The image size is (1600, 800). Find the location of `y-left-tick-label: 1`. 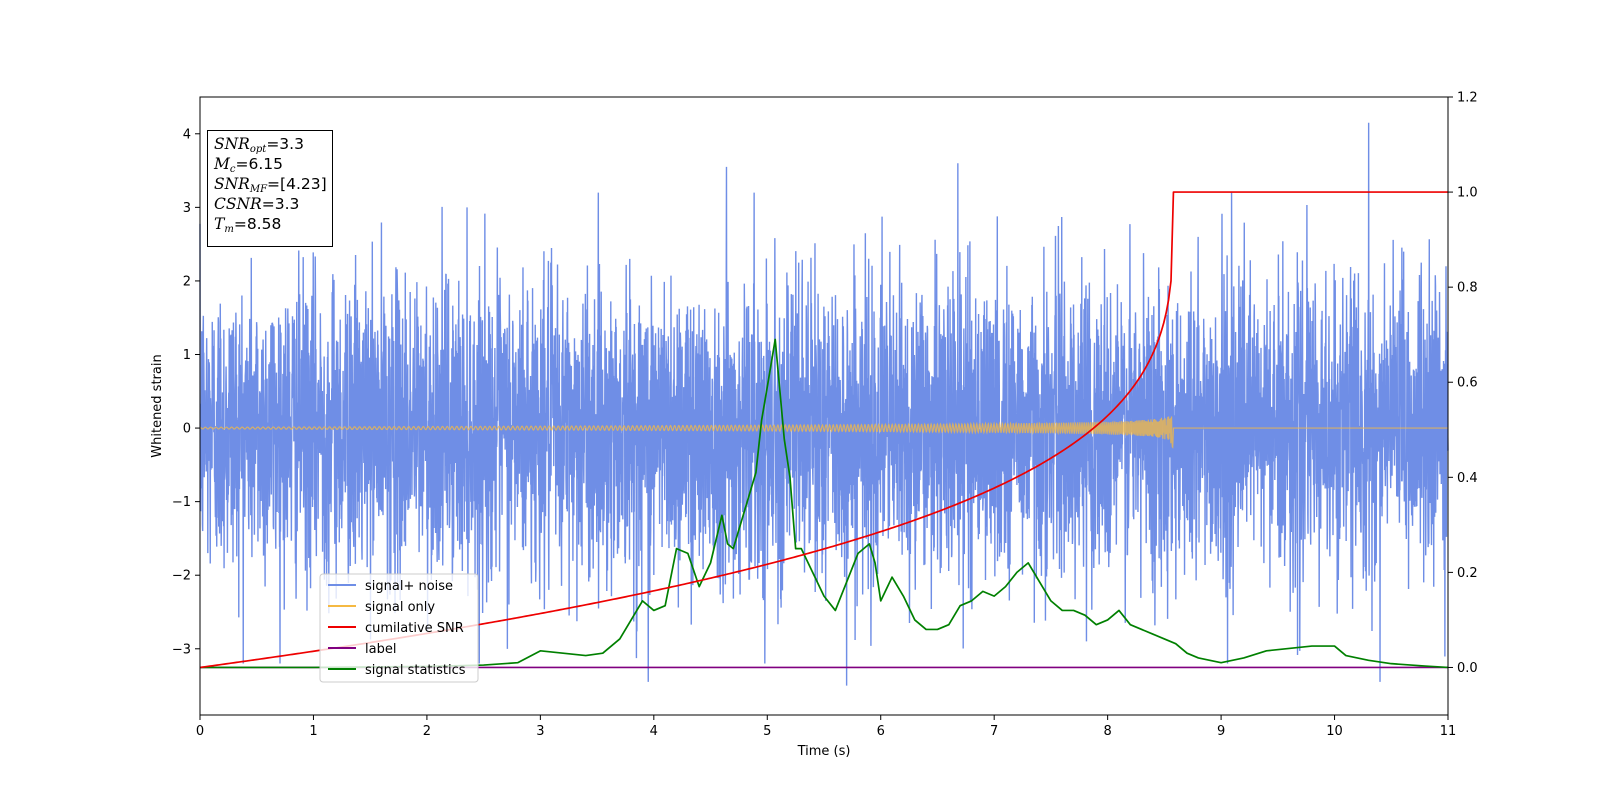

y-left-tick-label: 1 is located at coordinates (187, 355).